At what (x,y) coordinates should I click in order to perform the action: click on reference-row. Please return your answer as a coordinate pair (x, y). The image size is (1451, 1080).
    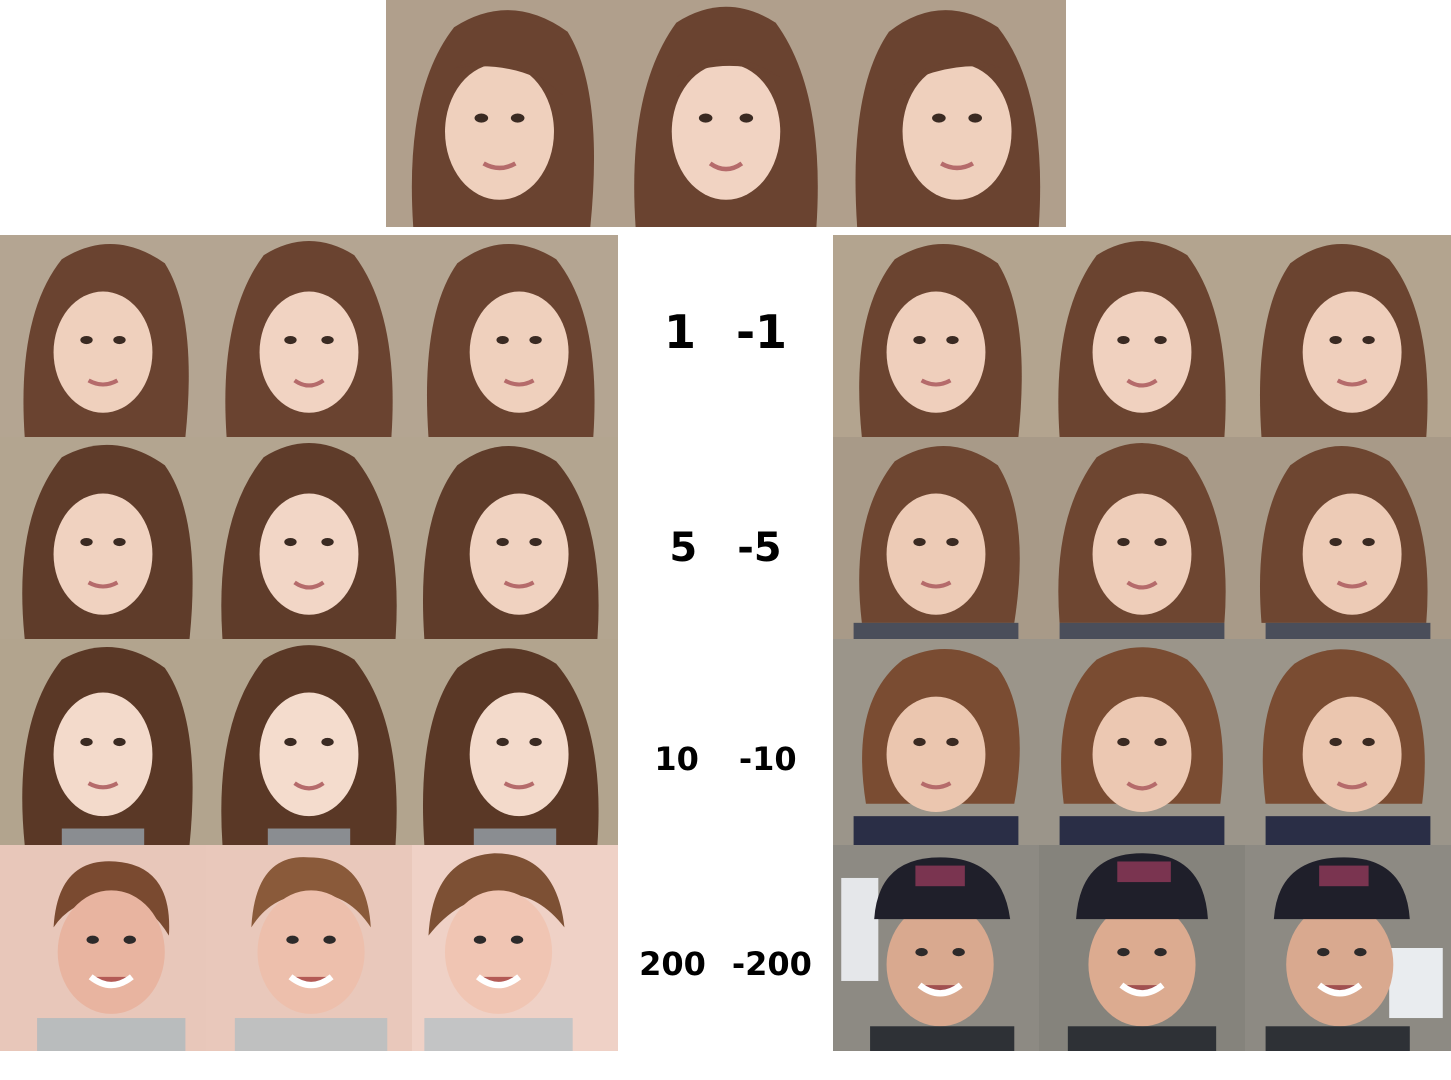
    Looking at the image, I should click on (726, 113).